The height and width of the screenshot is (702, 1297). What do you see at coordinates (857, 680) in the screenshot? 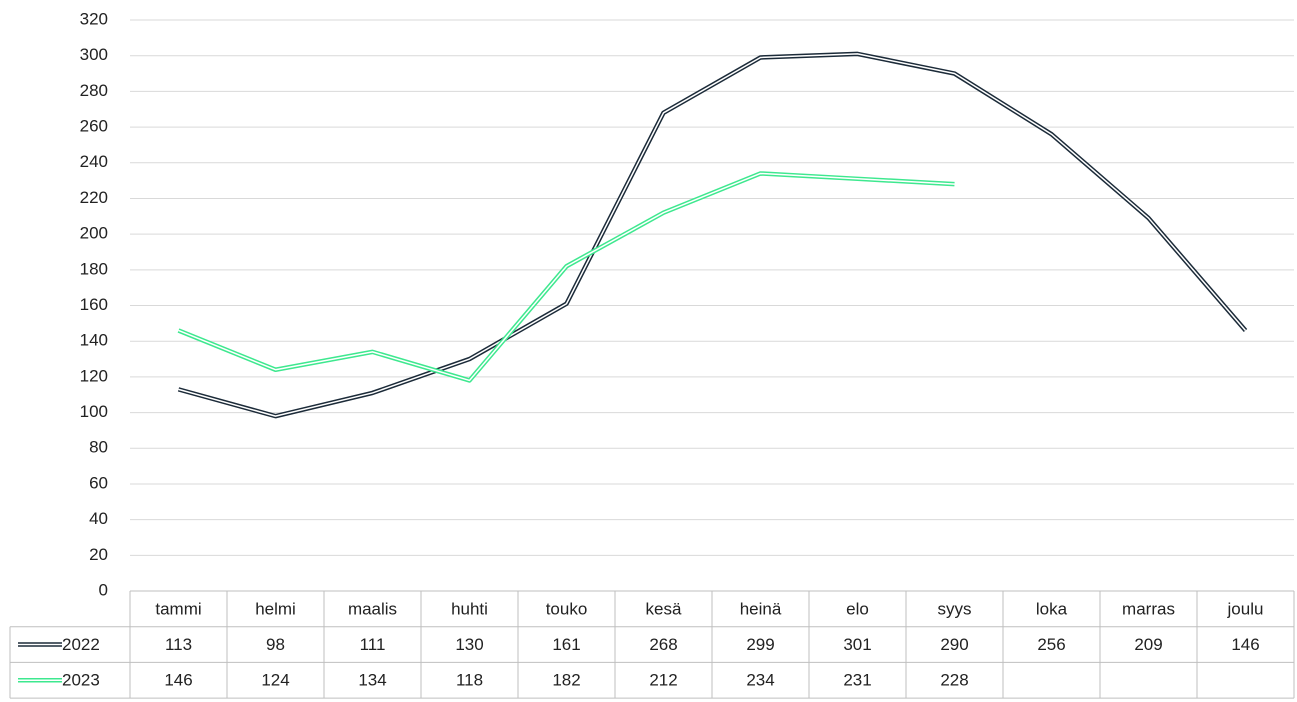
I see `table-value: 231` at bounding box center [857, 680].